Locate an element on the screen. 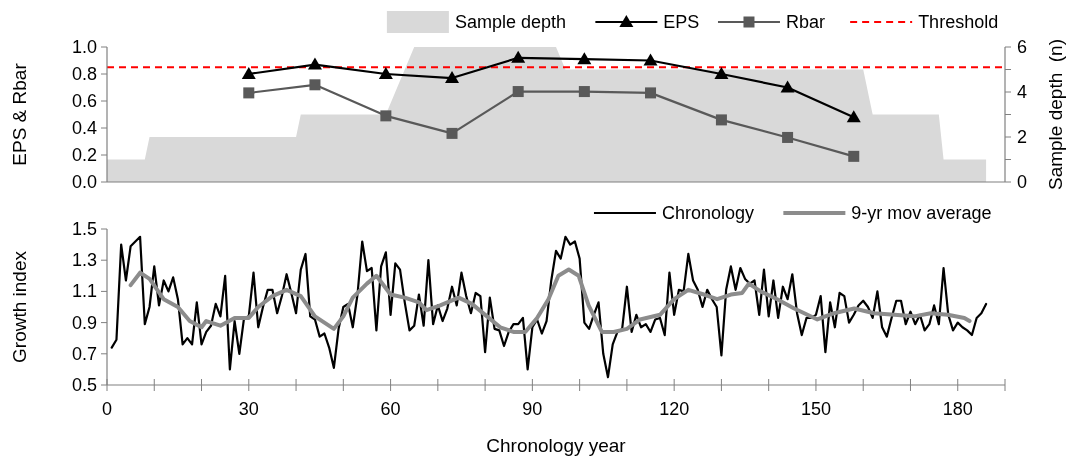  y-tick-label: 1.0 is located at coordinates (84, 47).